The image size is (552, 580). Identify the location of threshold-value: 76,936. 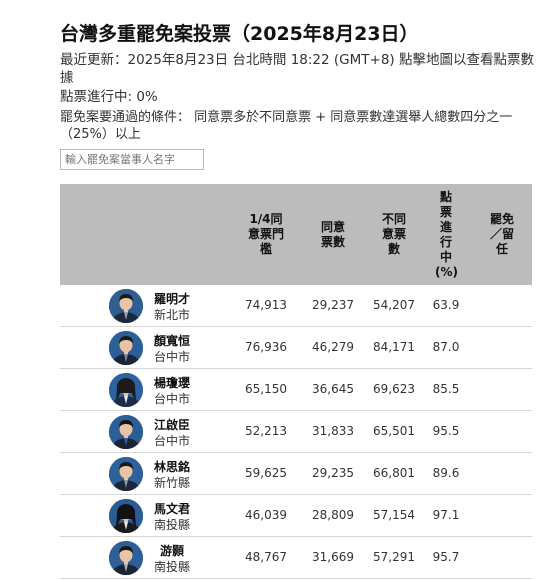
(266, 347).